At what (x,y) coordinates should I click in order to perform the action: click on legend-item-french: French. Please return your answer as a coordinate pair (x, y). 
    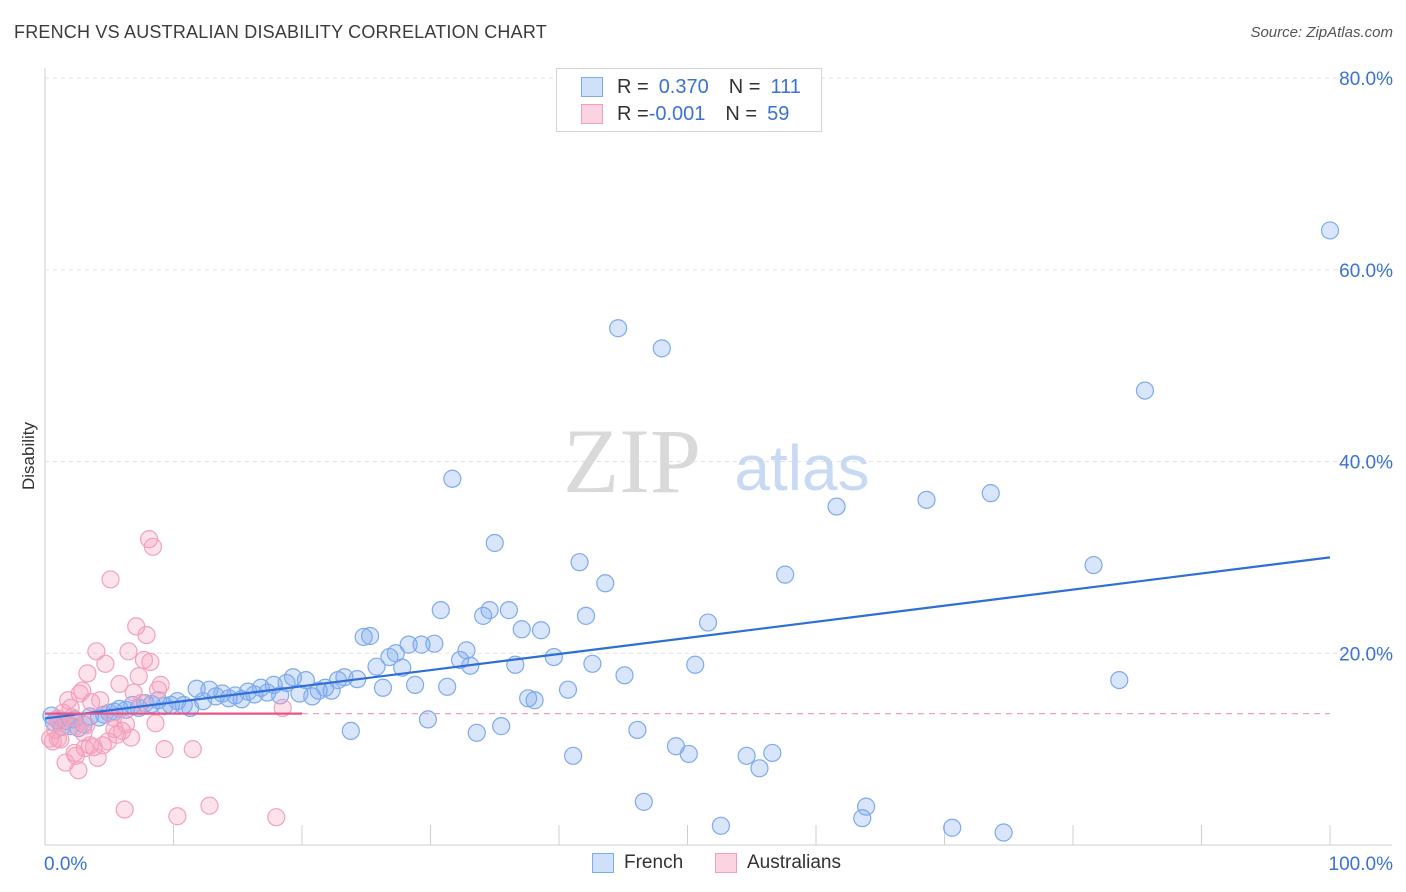
    Looking at the image, I should click on (637, 863).